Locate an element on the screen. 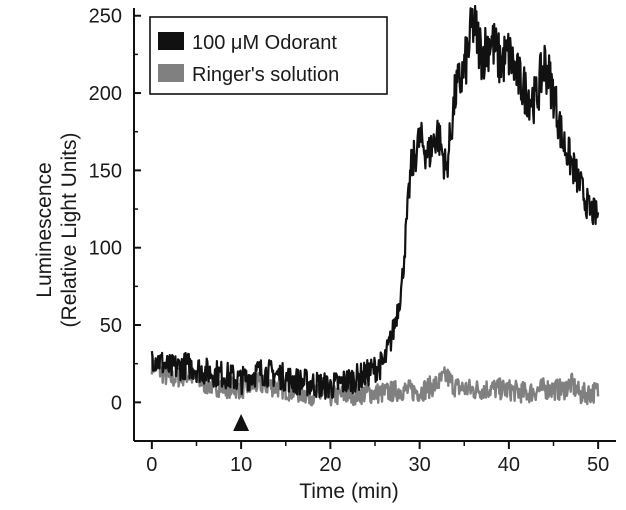  y-axis-title-line2: (Relative Light Units) is located at coordinates (69, 230).